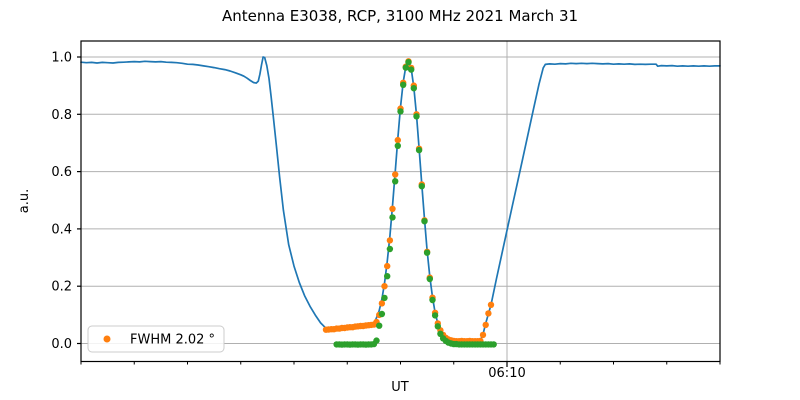 This screenshot has width=800, height=400. Describe the element at coordinates (172, 340) in the screenshot. I see `legend-label: FWHM 2.02 °` at that location.